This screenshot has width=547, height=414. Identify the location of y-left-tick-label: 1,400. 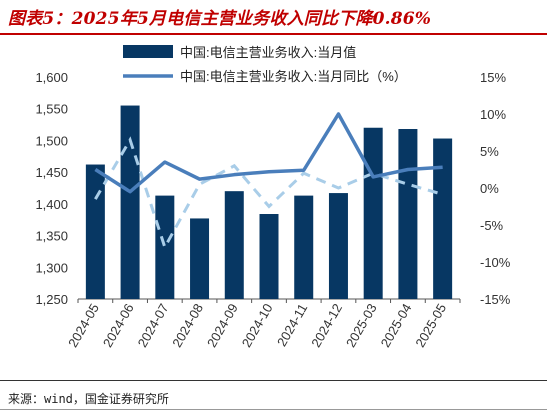
(51, 204).